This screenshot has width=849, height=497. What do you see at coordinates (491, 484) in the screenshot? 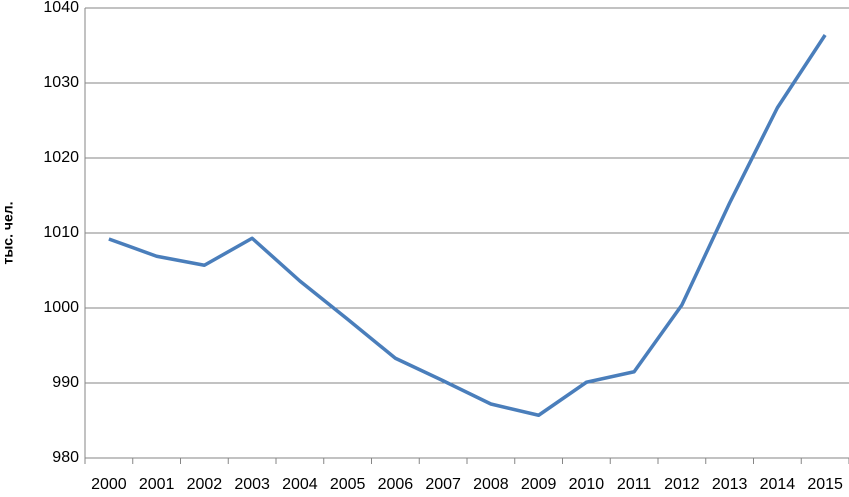
I see `x-tick-label: 2008` at bounding box center [491, 484].